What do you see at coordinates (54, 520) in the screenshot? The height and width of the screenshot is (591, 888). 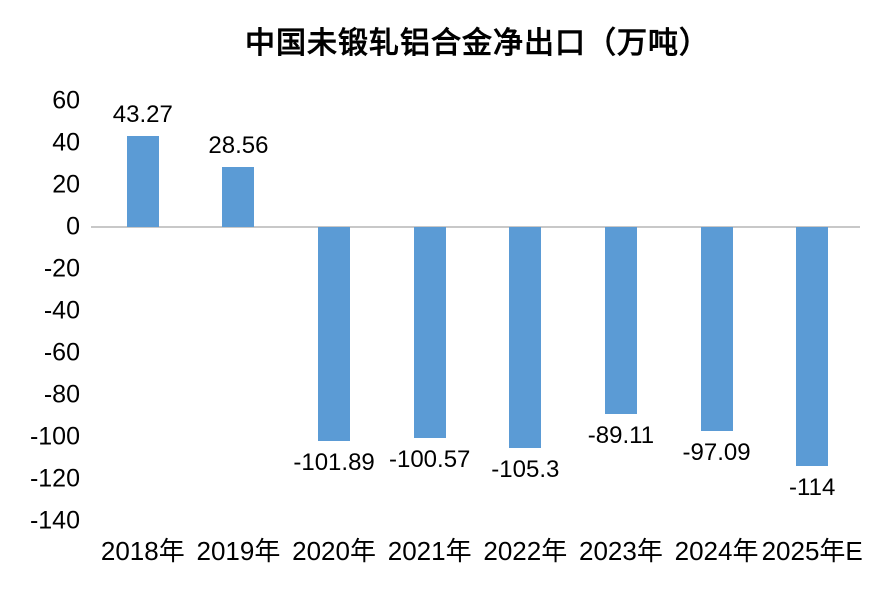 I see `y-axis-tick-label: -140` at bounding box center [54, 520].